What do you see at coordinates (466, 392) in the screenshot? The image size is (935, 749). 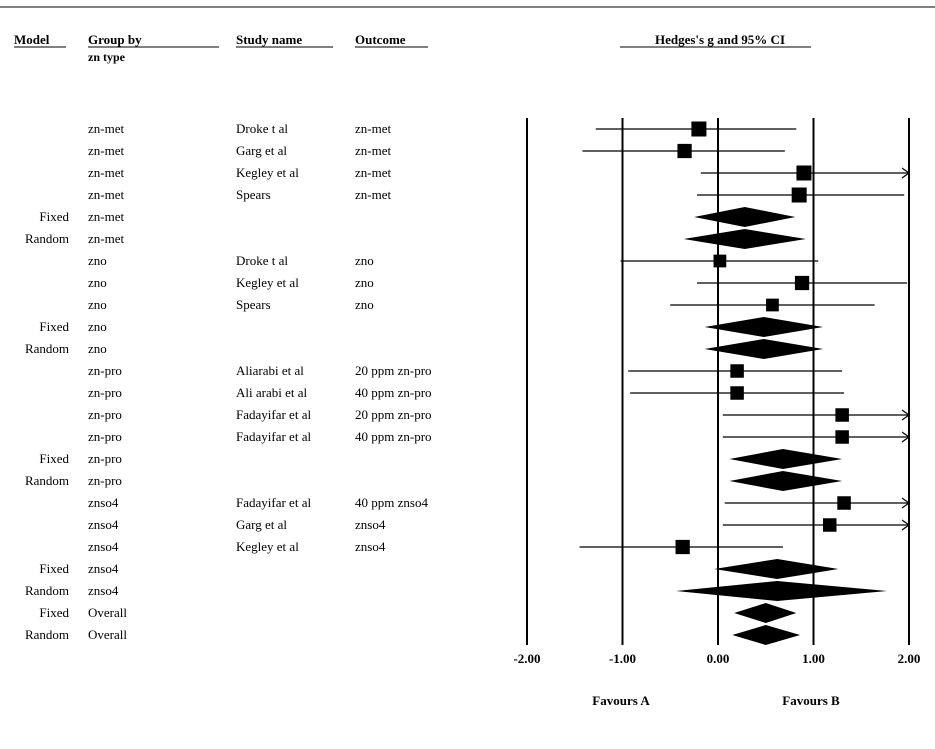 I see `forest-row: zn-pro Ali arabi et al 40 ppm zn-pro` at bounding box center [466, 392].